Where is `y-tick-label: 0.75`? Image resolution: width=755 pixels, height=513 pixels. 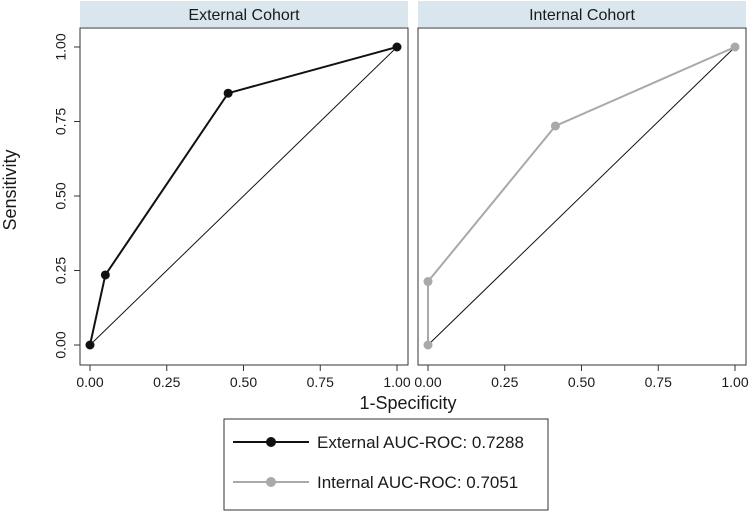
y-tick-label: 0.75 is located at coordinates (61, 121).